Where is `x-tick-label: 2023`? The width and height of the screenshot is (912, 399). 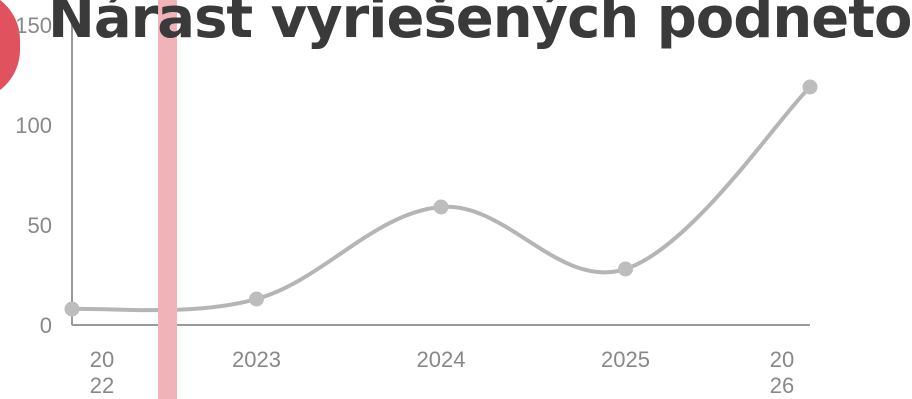 x-tick-label: 2023 is located at coordinates (256, 359).